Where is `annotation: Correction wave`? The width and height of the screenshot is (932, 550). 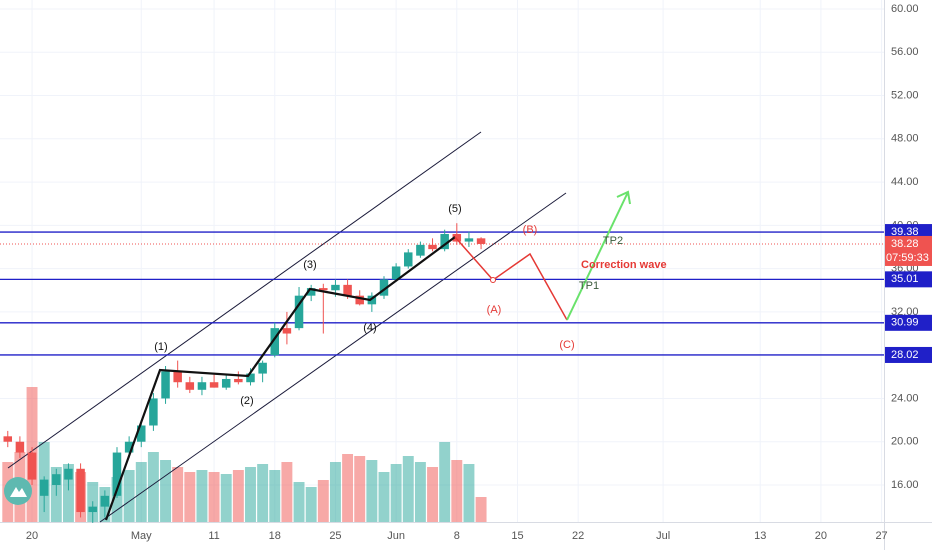
annotation: Correction wave is located at coordinates (624, 265).